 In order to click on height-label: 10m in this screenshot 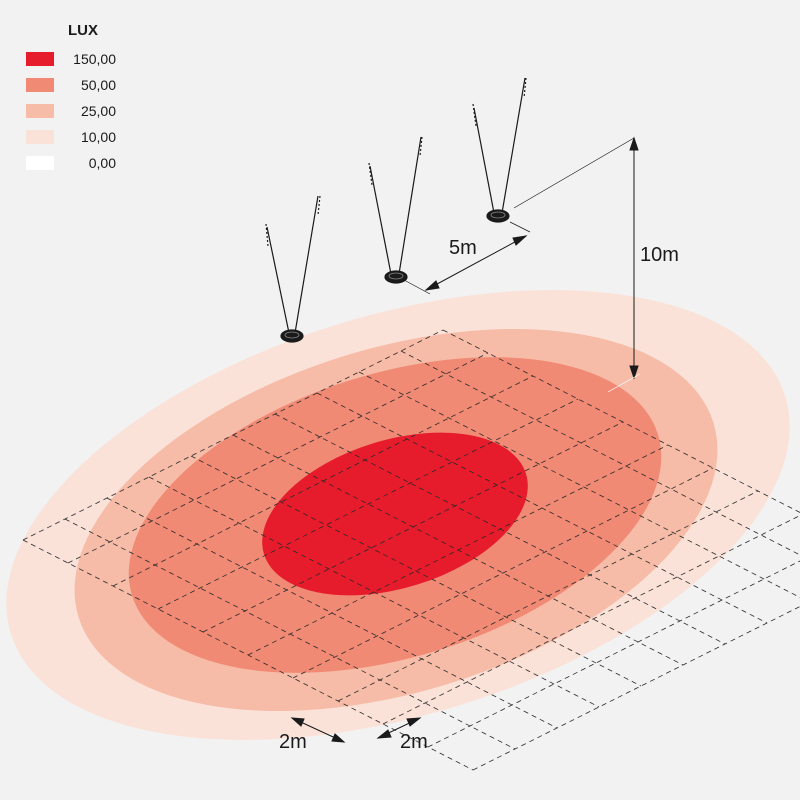, I will do `click(659, 255)`.